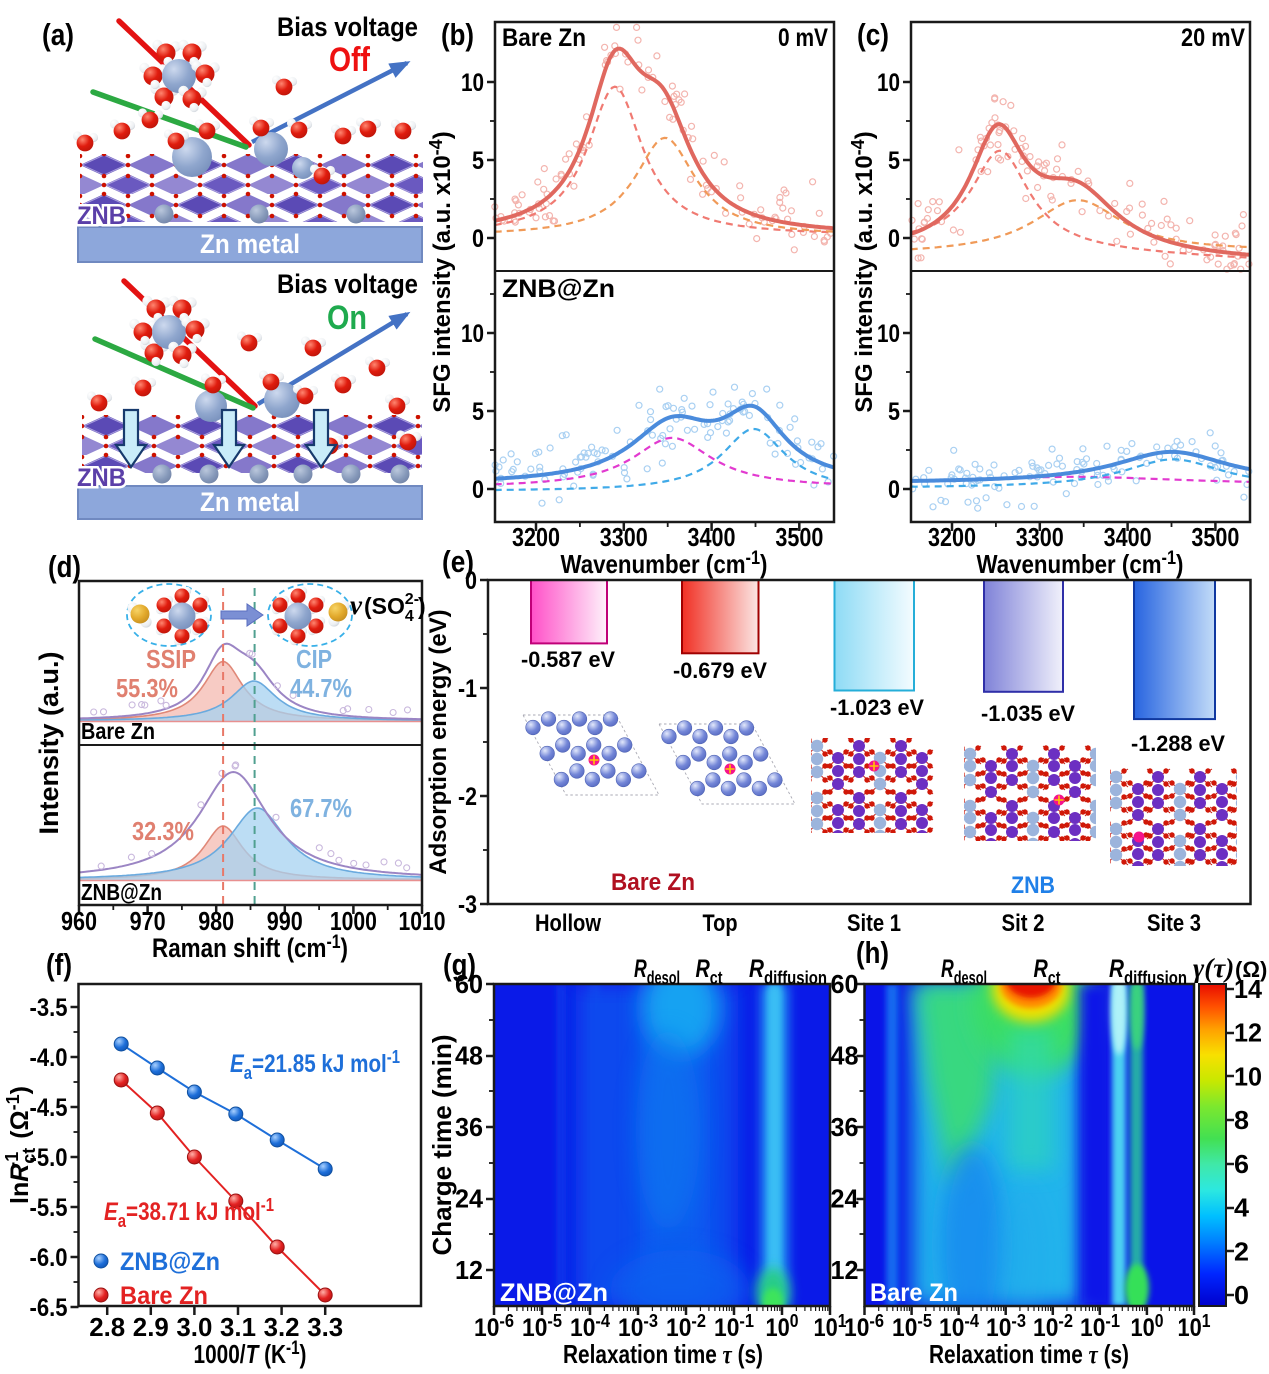 This screenshot has height=1374, width=1269. What do you see at coordinates (314, 659) in the screenshot?
I see `svg-text: CIP` at bounding box center [314, 659].